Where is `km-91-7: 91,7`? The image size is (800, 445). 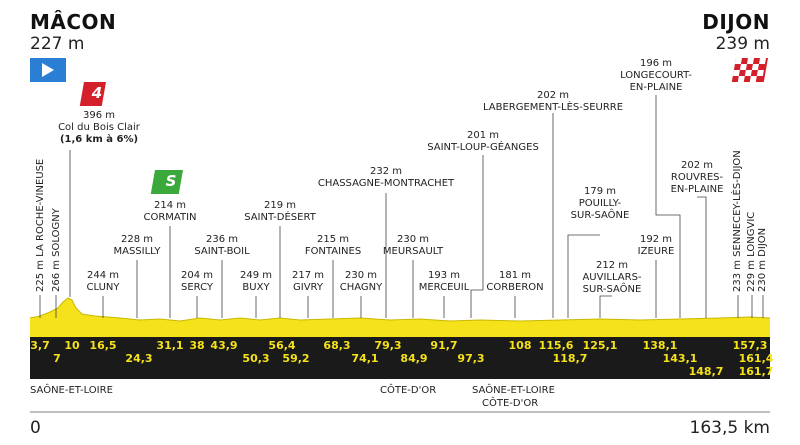 km-91-7: 91,7 is located at coordinates (444, 345).